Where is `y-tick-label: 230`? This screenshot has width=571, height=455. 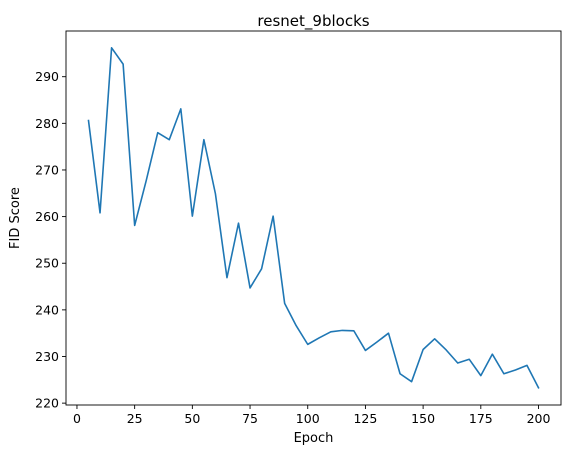
y-tick-label: 230 is located at coordinates (47, 356).